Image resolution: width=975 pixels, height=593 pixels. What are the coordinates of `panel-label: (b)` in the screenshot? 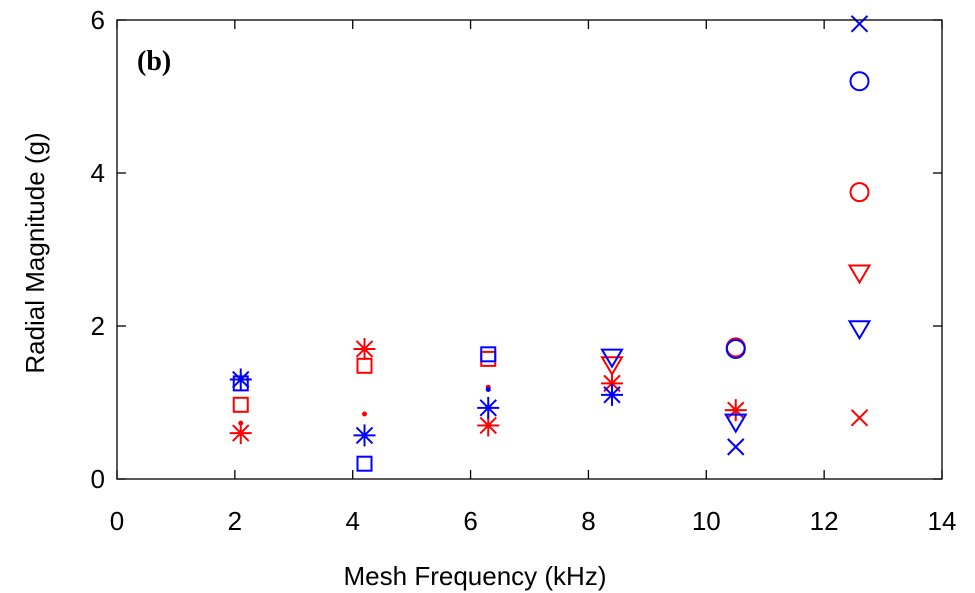 It's located at (154, 61).